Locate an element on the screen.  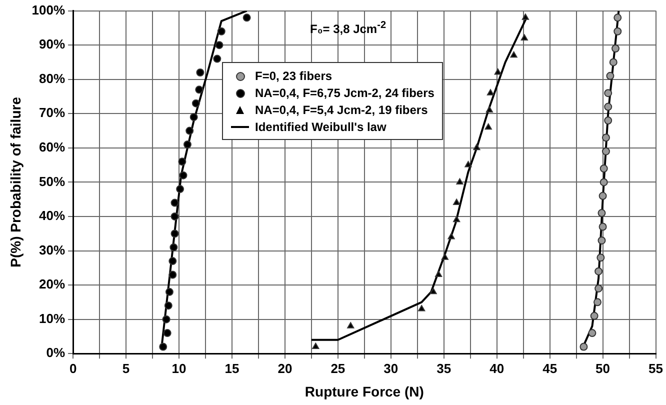
x-tick-label: 40 is located at coordinates (497, 368).